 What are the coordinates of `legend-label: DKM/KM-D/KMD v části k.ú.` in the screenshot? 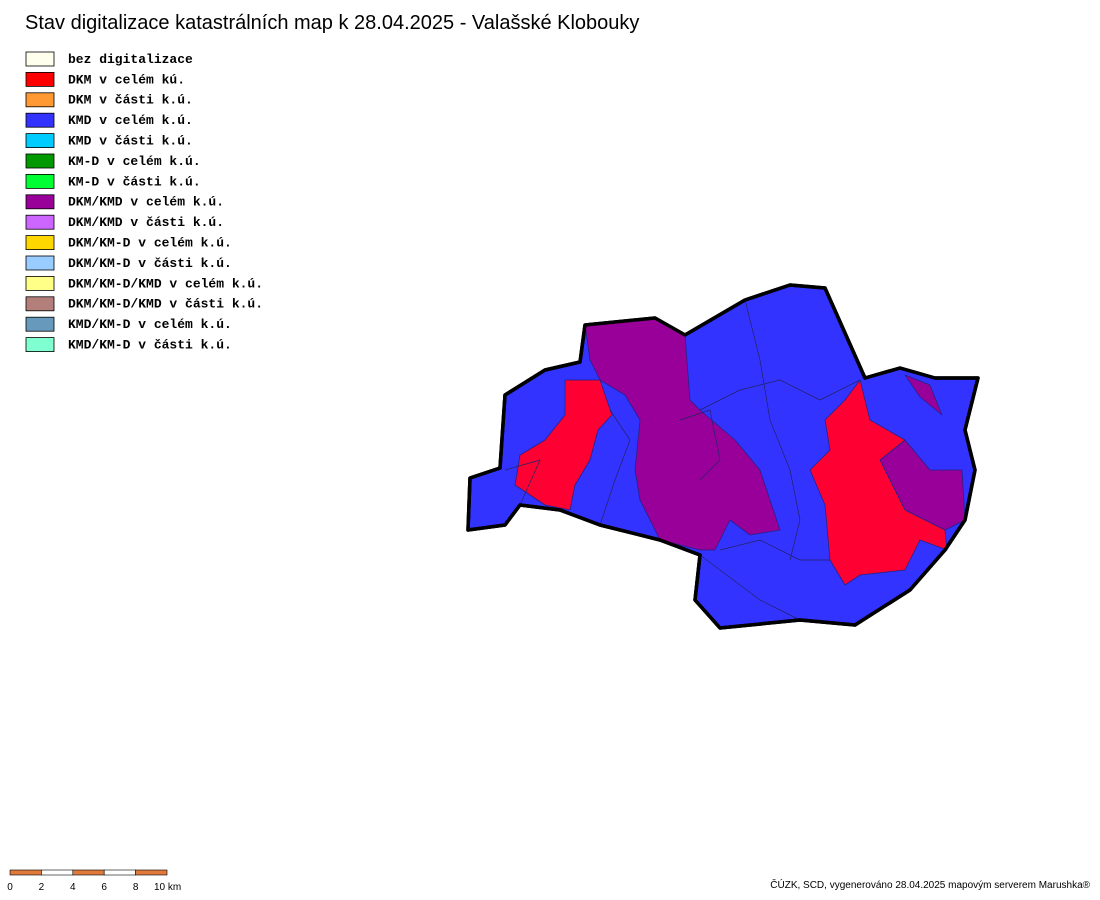 It's located at (165, 304).